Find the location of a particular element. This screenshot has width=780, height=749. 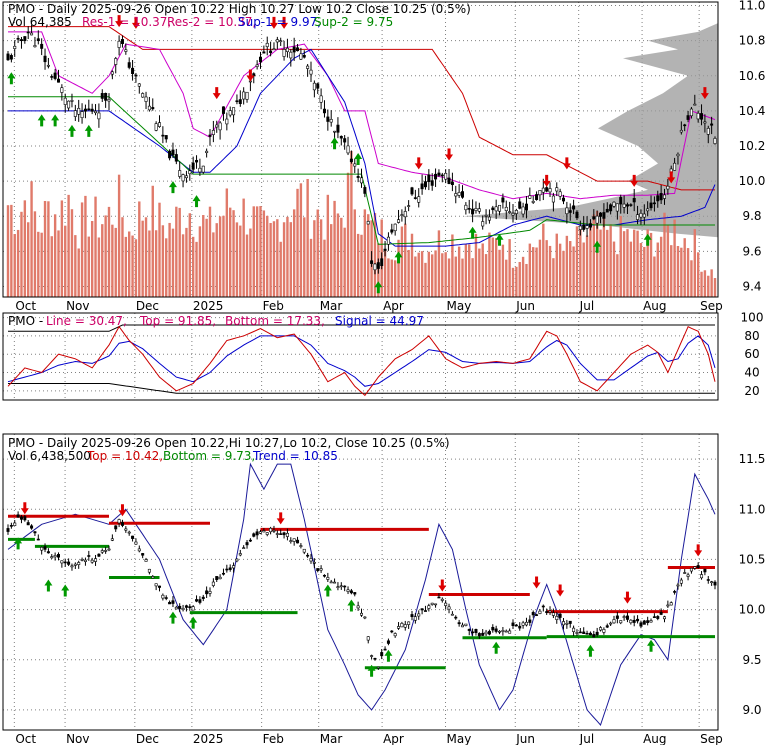

x-label-sep: Sep is located at coordinates (711, 306).